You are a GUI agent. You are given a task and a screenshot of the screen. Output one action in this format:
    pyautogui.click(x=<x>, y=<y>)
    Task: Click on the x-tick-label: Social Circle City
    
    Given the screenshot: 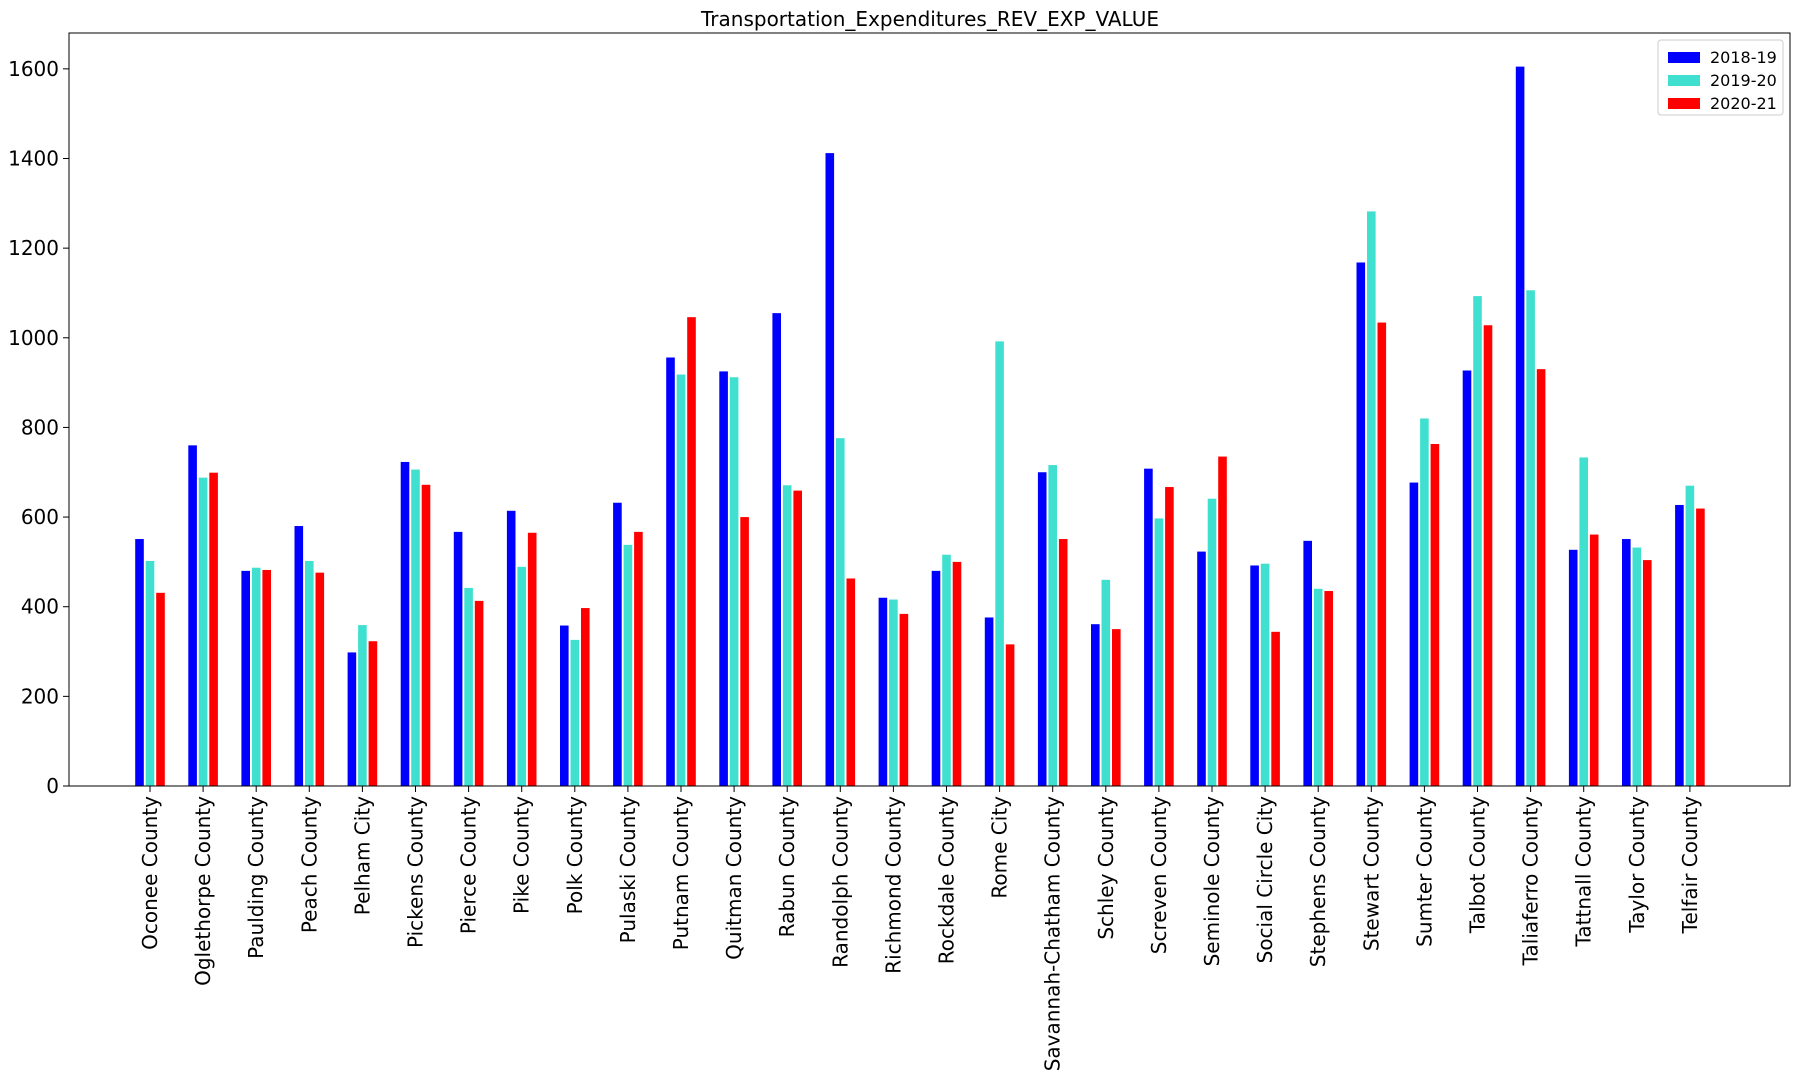 What is the action you would take?
    pyautogui.click(x=1265, y=880)
    